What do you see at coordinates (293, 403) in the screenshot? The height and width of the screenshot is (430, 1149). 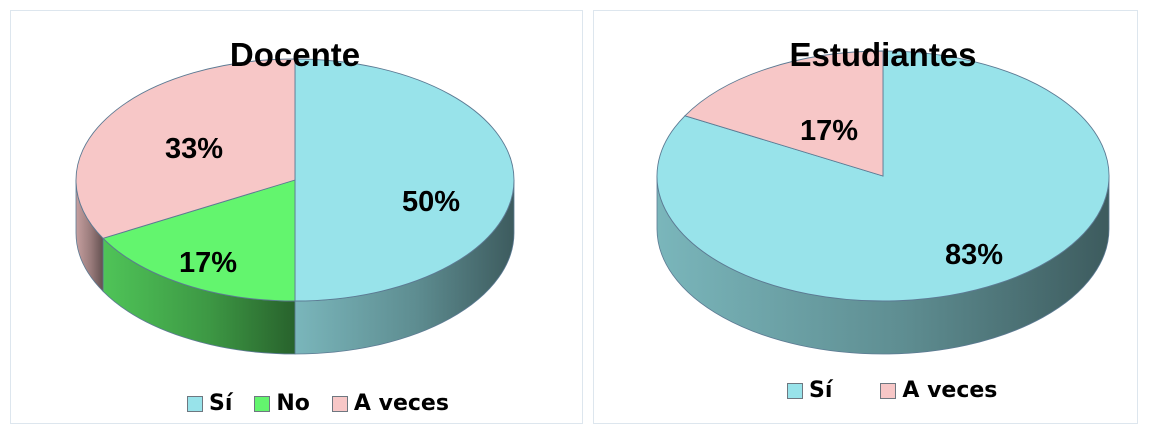 I see `legend-label-no: No` at bounding box center [293, 403].